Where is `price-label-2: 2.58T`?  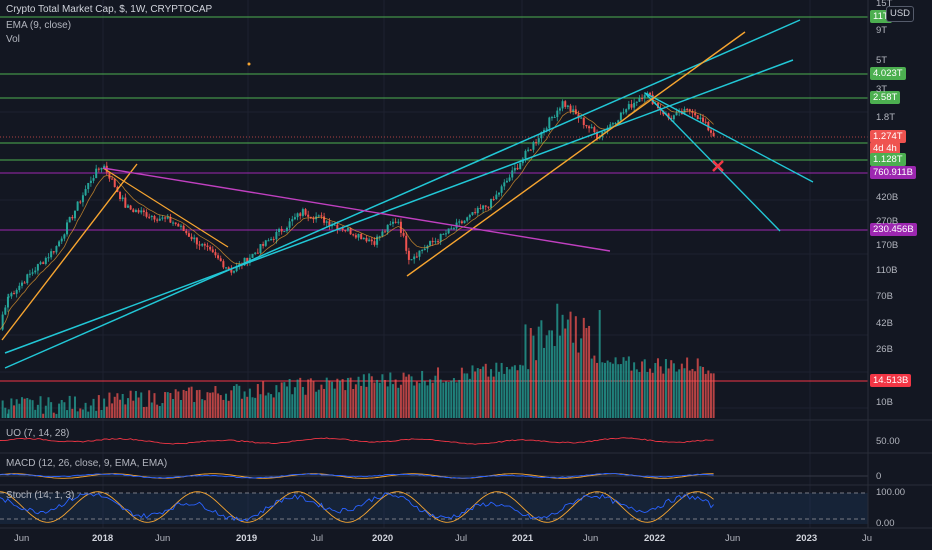
price-label-2: 2.58T is located at coordinates (885, 97).